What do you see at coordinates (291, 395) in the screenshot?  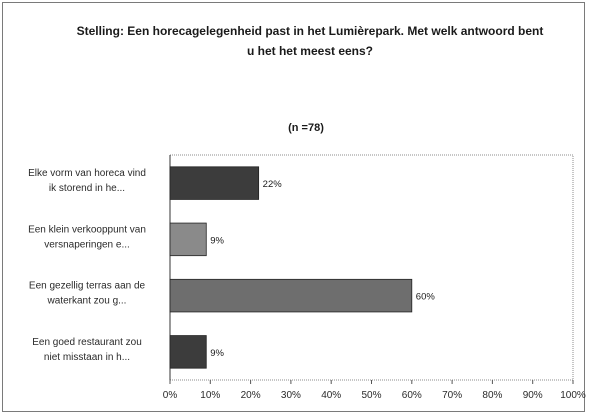 I see `x-tick-label: 30%` at bounding box center [291, 395].